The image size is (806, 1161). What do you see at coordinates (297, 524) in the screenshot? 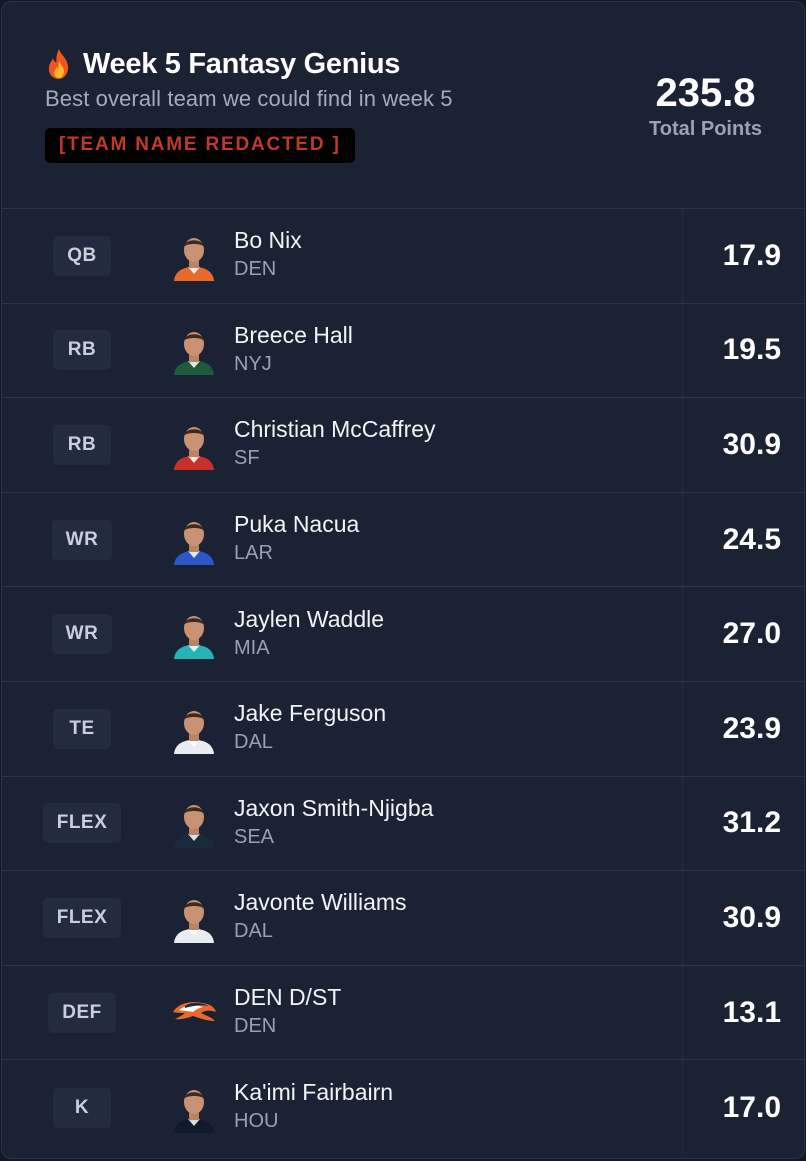
I see `player-name: Puka Nacua` at bounding box center [297, 524].